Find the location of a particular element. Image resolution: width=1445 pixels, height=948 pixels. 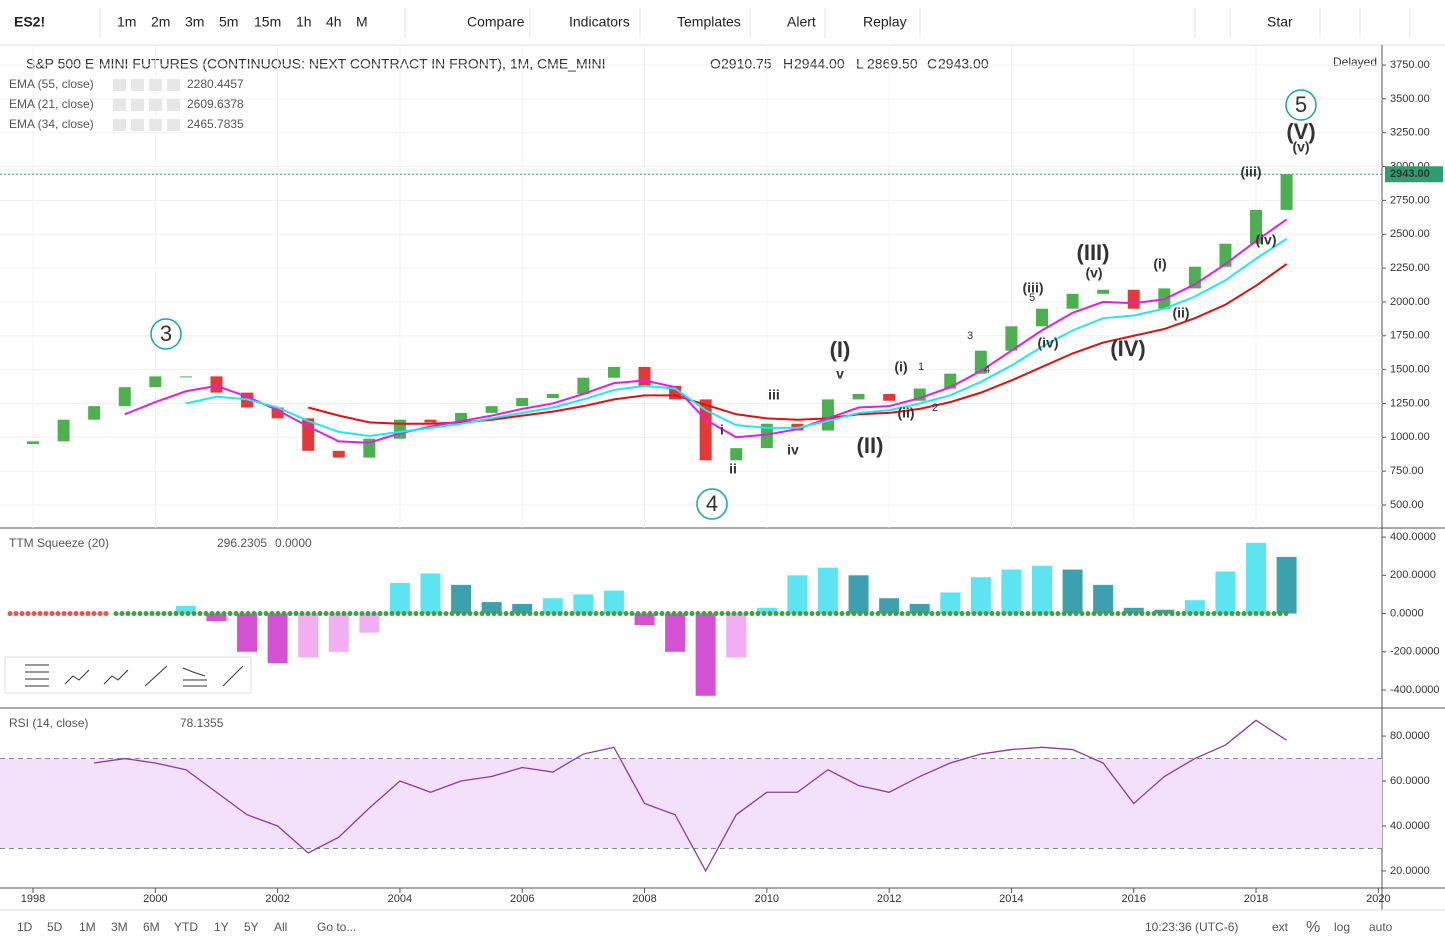

drawing-toolbar is located at coordinates (128, 675).